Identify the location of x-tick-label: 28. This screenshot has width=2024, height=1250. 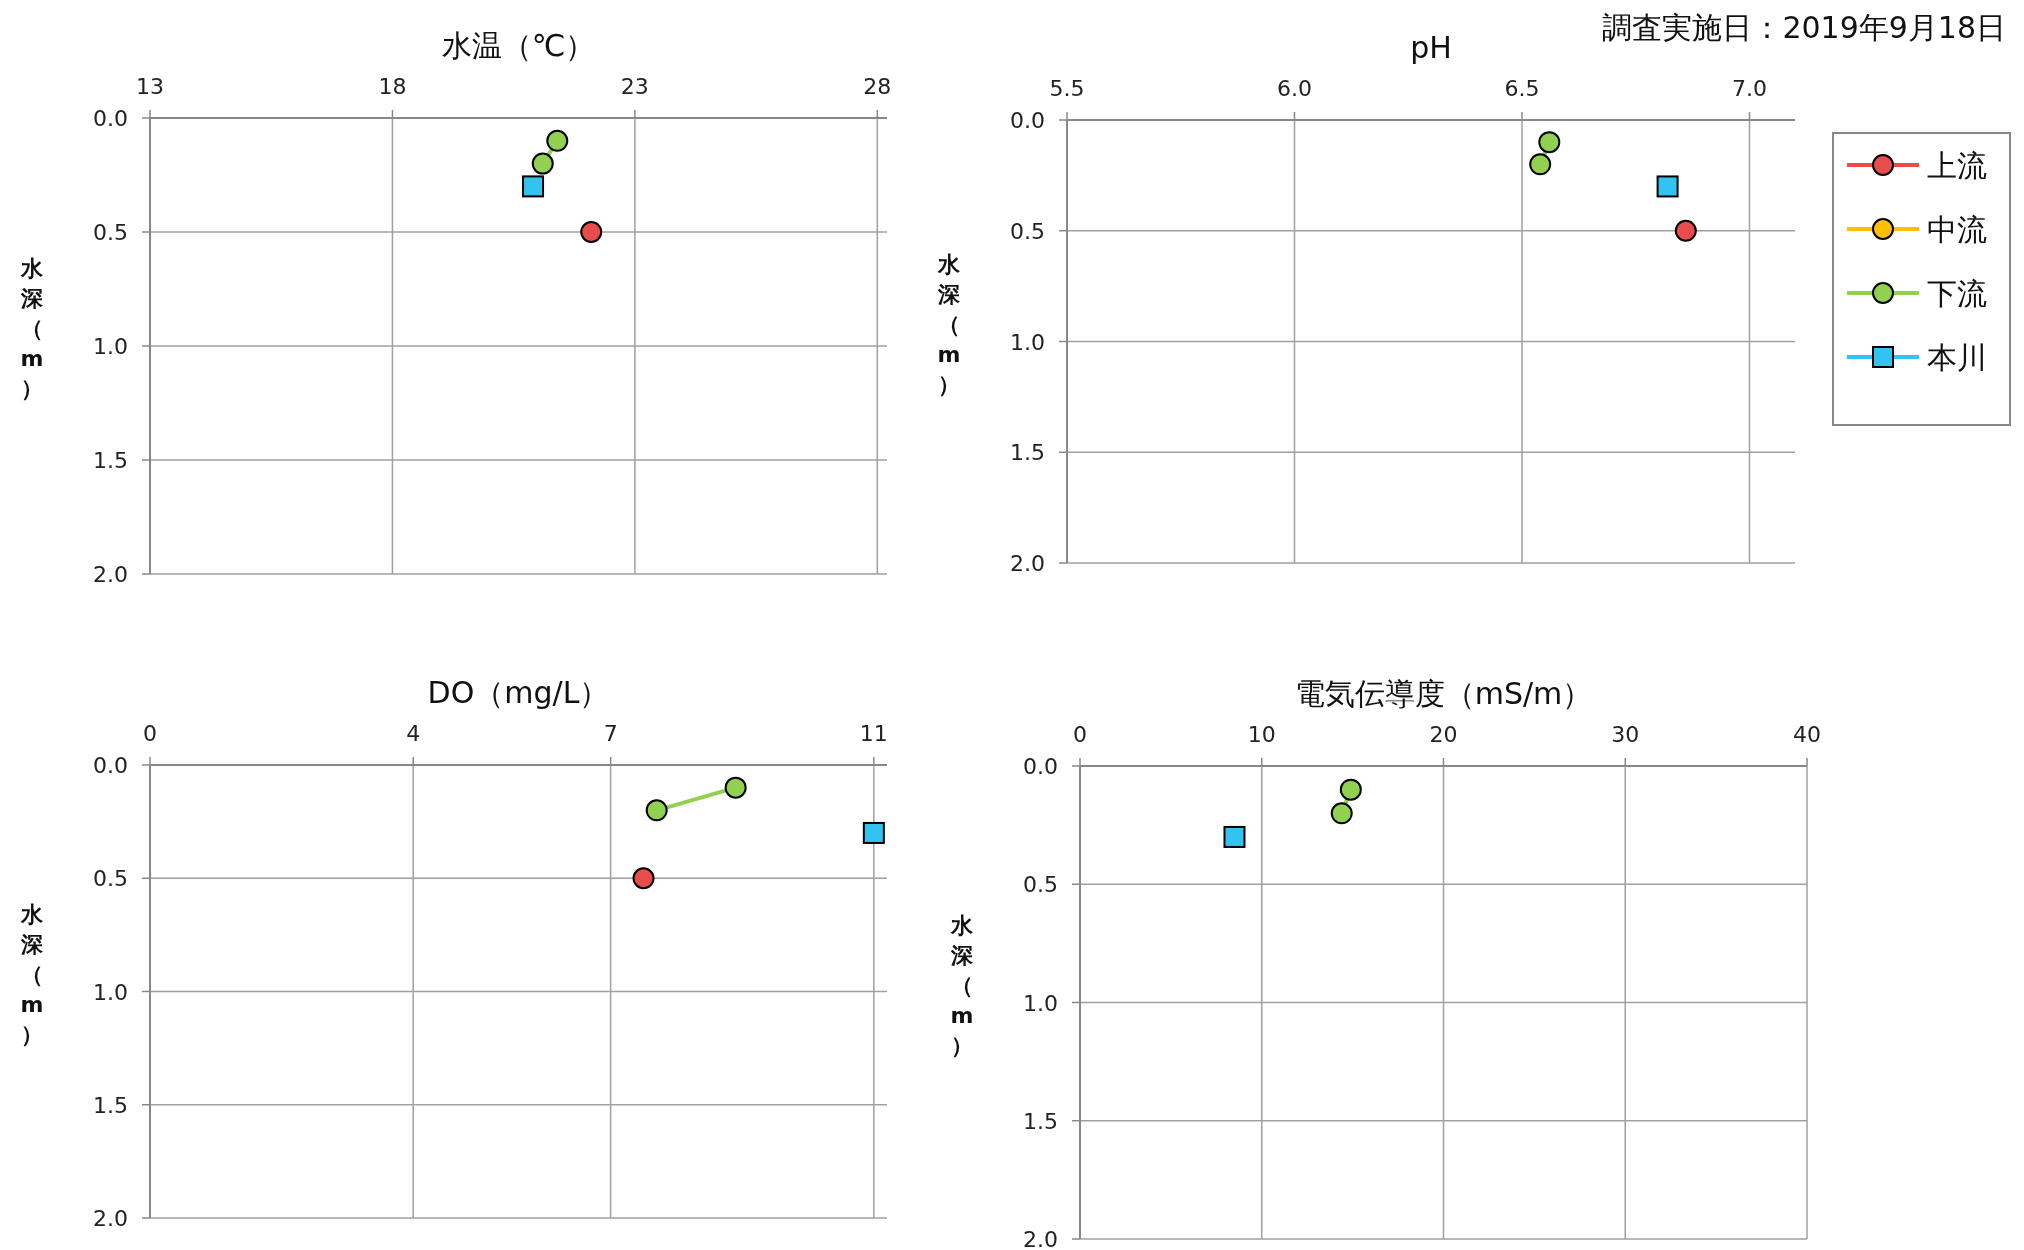
(877, 86).